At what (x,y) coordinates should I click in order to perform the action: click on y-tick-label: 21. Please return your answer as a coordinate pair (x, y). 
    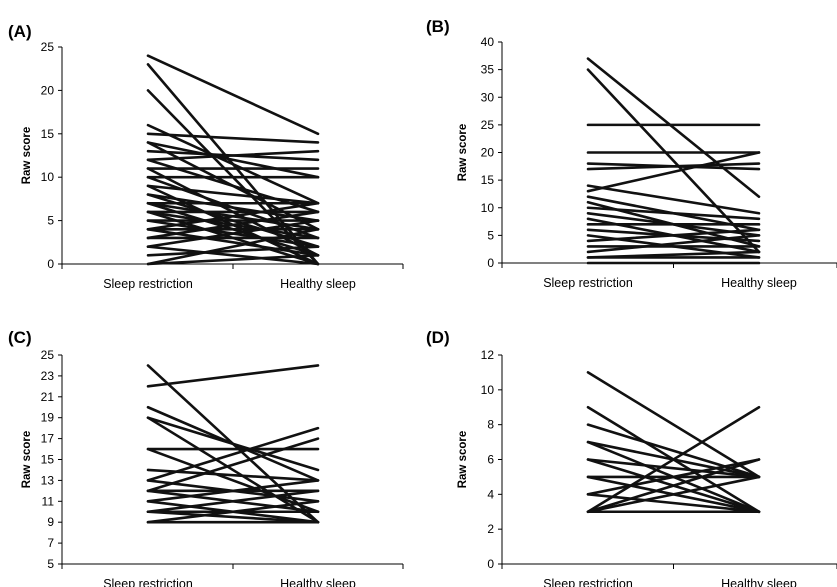
    Looking at the image, I should click on (48, 397).